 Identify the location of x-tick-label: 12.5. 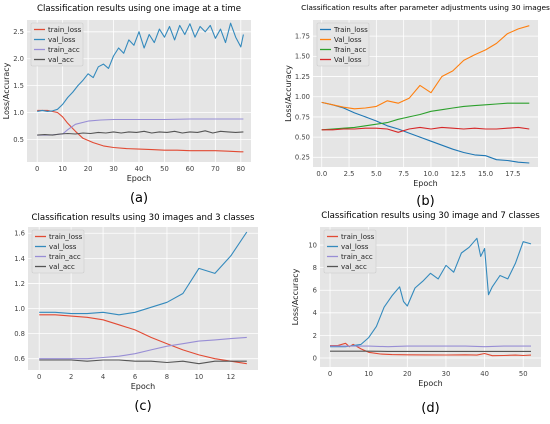
(458, 174).